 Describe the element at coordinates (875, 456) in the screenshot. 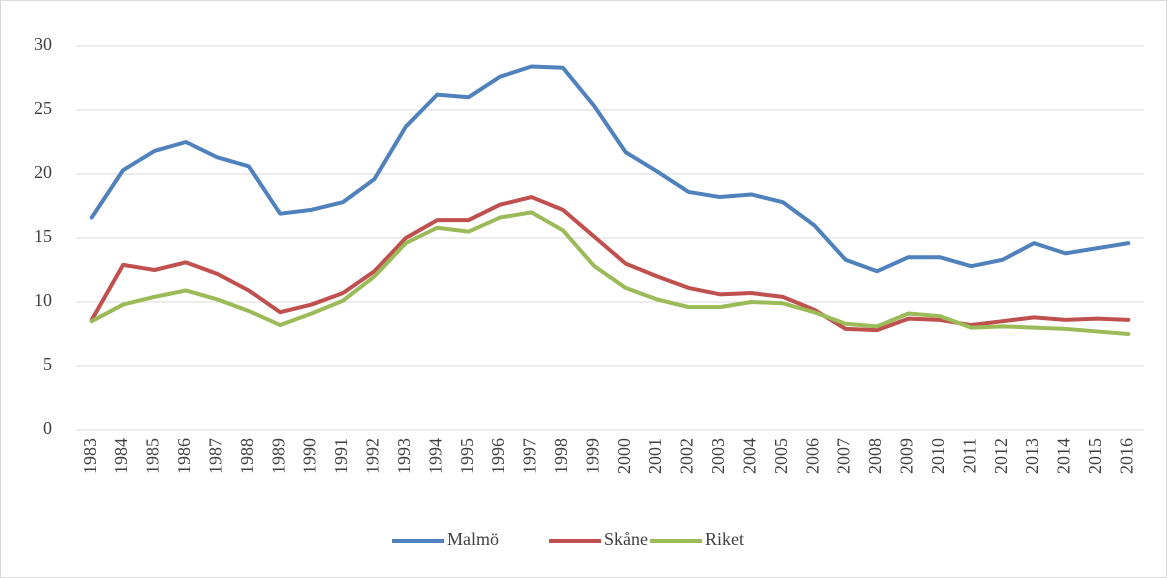

I see `x-tick-label: 2008` at that location.